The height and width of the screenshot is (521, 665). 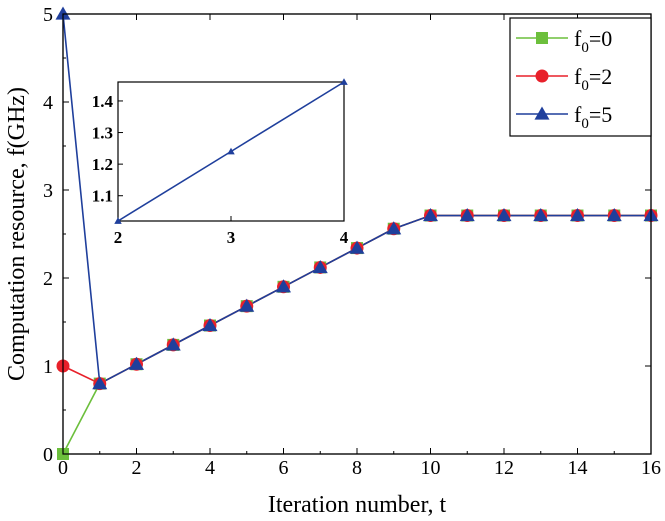 What do you see at coordinates (102, 133) in the screenshot?
I see `inset-y-tick-label: 1.3` at bounding box center [102, 133].